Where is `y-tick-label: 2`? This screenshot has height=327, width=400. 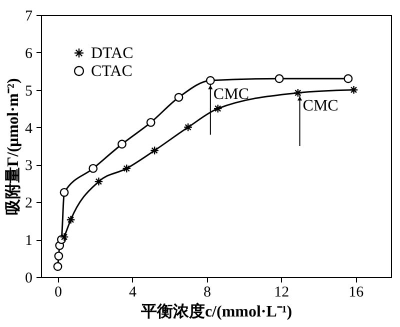
y-tick-label: 2 is located at coordinates (28, 204).